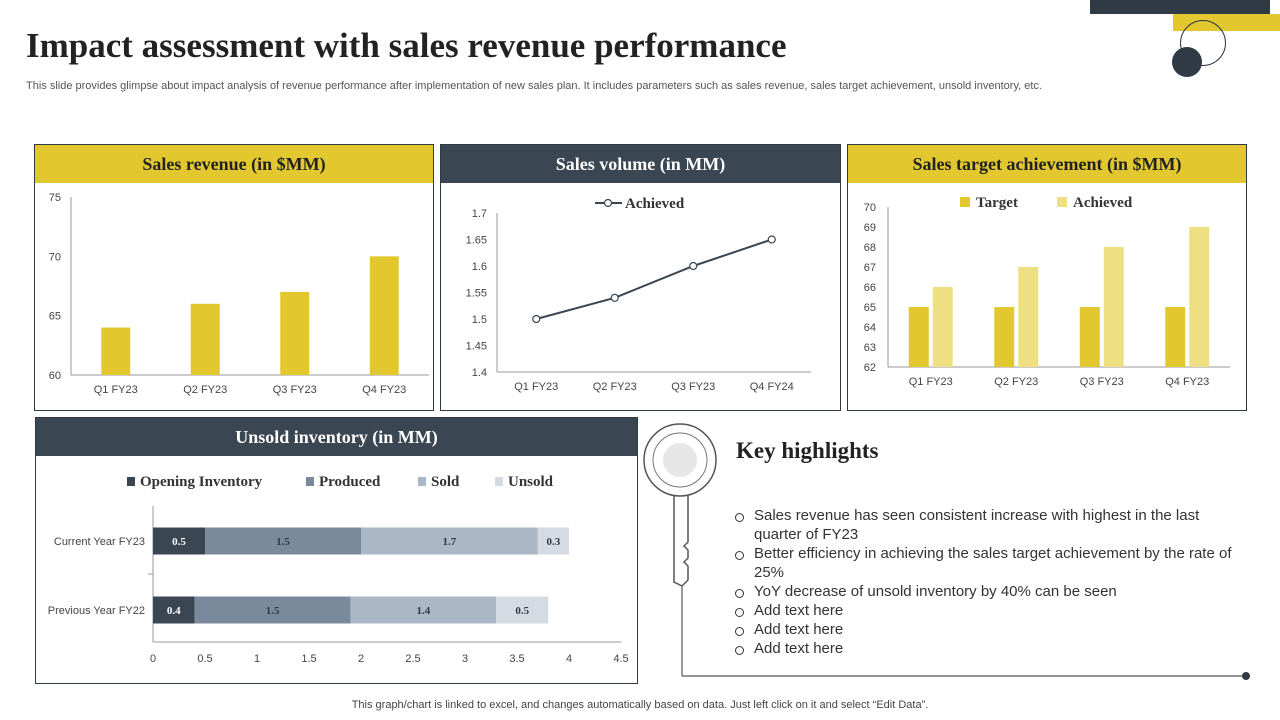 This screenshot has height=720, width=1280. What do you see at coordinates (465, 659) in the screenshot?
I see `x-tick-label: 3` at bounding box center [465, 659].